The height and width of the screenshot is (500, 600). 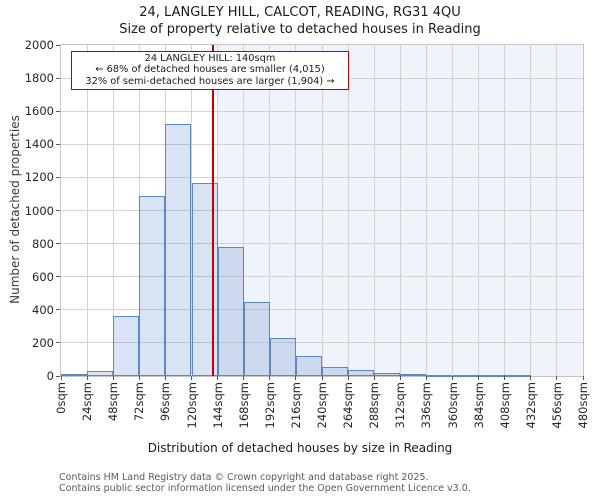 What do you see at coordinates (39, 45) in the screenshot?
I see `y-tick-label: 2000` at bounding box center [39, 45].